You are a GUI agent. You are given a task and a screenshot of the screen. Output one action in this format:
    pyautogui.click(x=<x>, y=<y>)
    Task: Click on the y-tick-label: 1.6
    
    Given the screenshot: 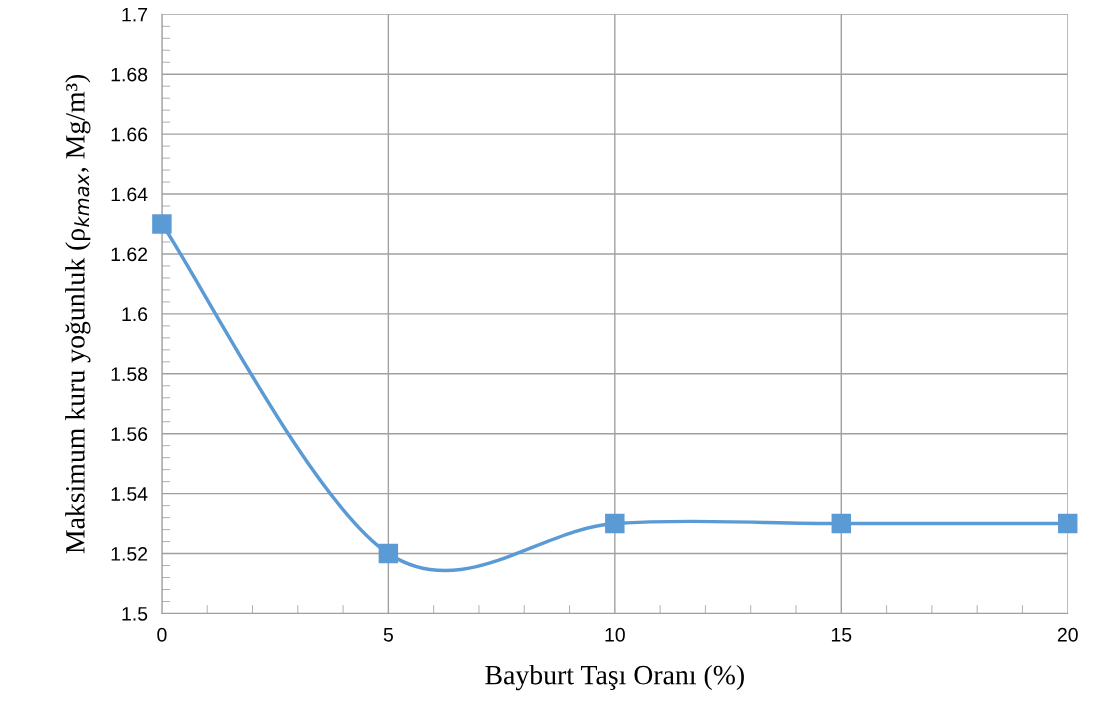 What is the action you would take?
    pyautogui.click(x=135, y=314)
    